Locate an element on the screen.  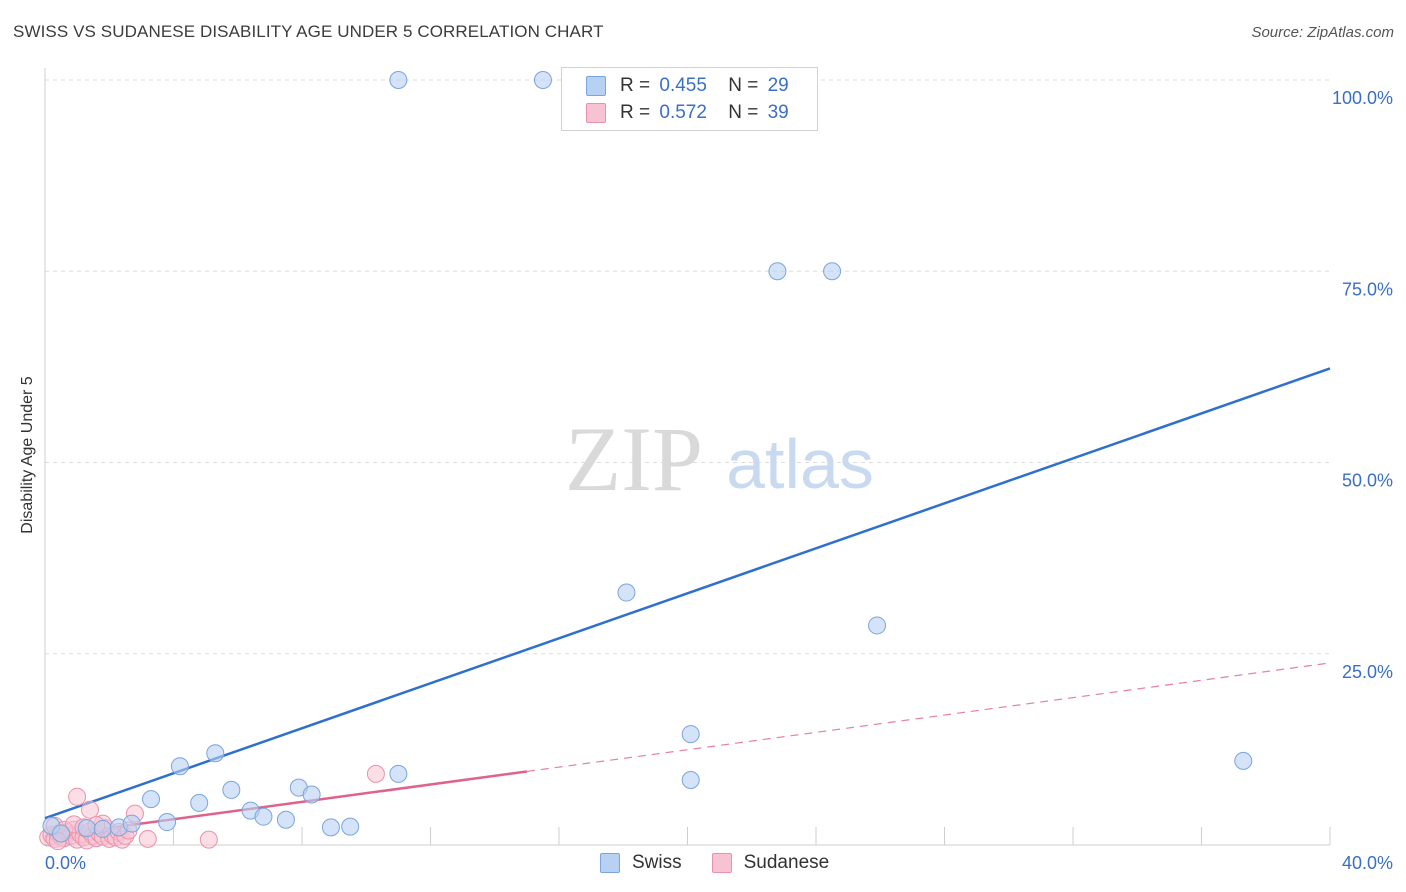
swiss-n-label: N = is located at coordinates (743, 85).